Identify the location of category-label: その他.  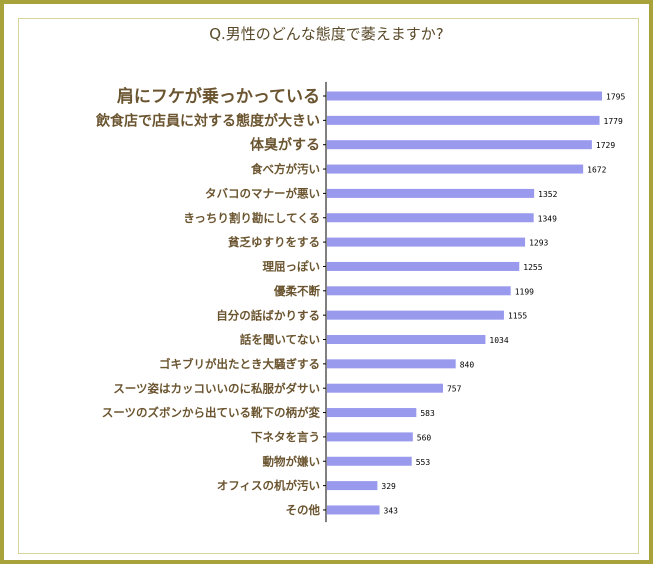
(303, 510).